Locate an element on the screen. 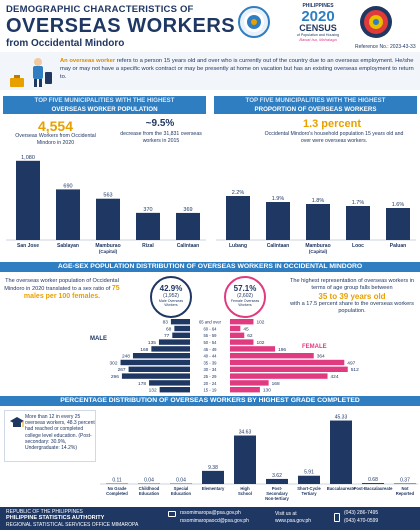 The height and width of the screenshot is (530, 420). category-label: San Jose is located at coordinates (28, 246).